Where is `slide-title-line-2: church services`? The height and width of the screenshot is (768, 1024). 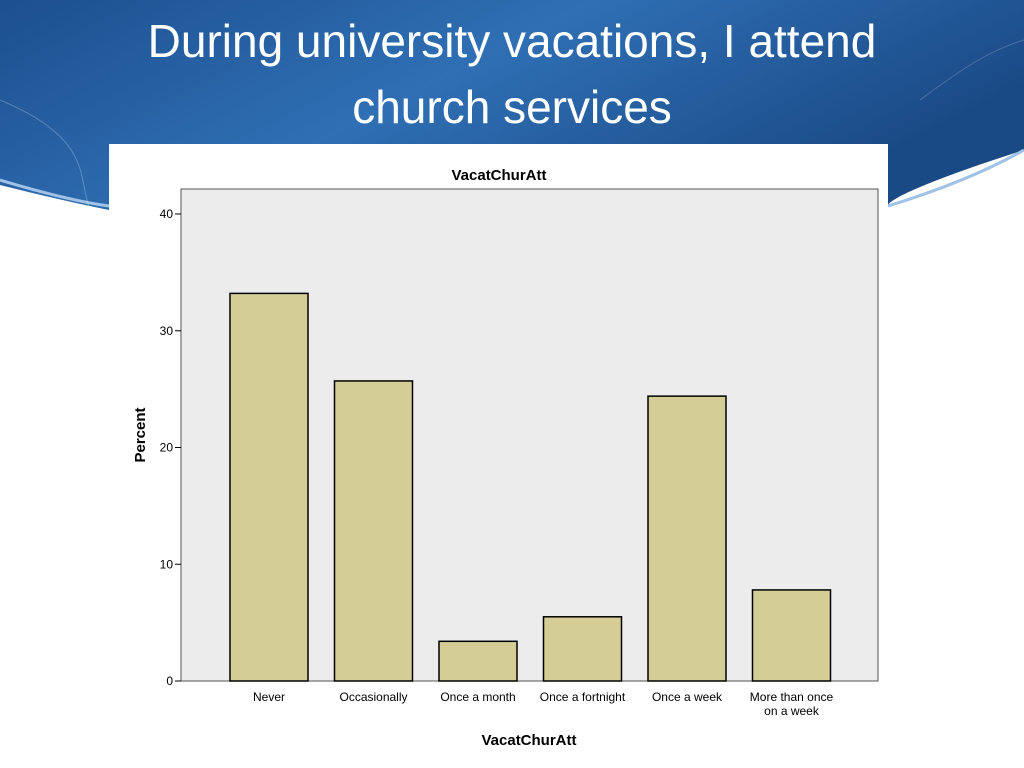
slide-title-line-2: church services is located at coordinates (512, 107).